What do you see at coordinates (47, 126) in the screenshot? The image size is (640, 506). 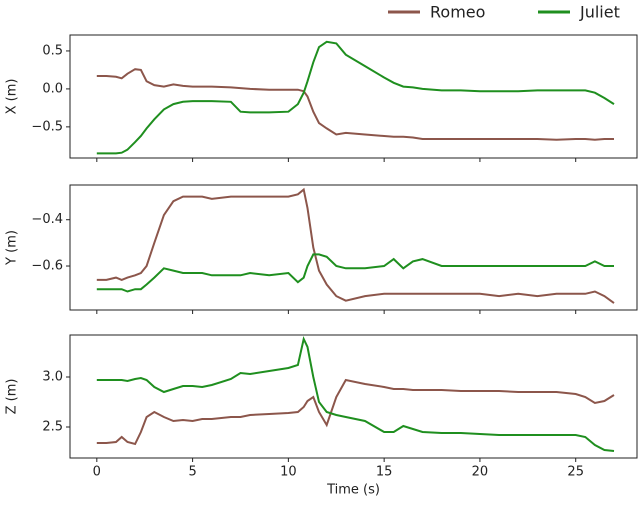 I see `y-tick-label: −0.5` at bounding box center [47, 126].